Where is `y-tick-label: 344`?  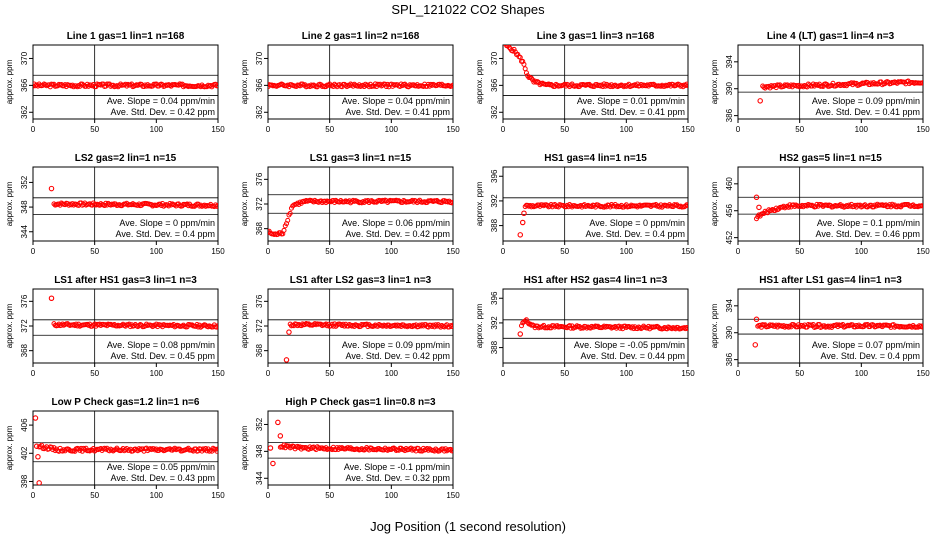 y-tick-label: 344 is located at coordinates (24, 232).